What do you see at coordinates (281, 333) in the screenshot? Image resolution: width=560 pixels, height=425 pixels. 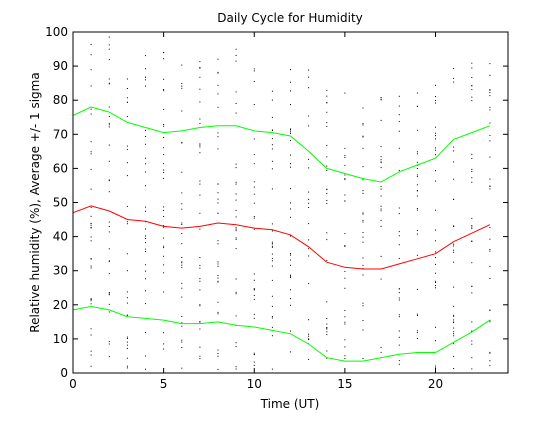 I see `lower-sigma-line` at bounding box center [281, 333].